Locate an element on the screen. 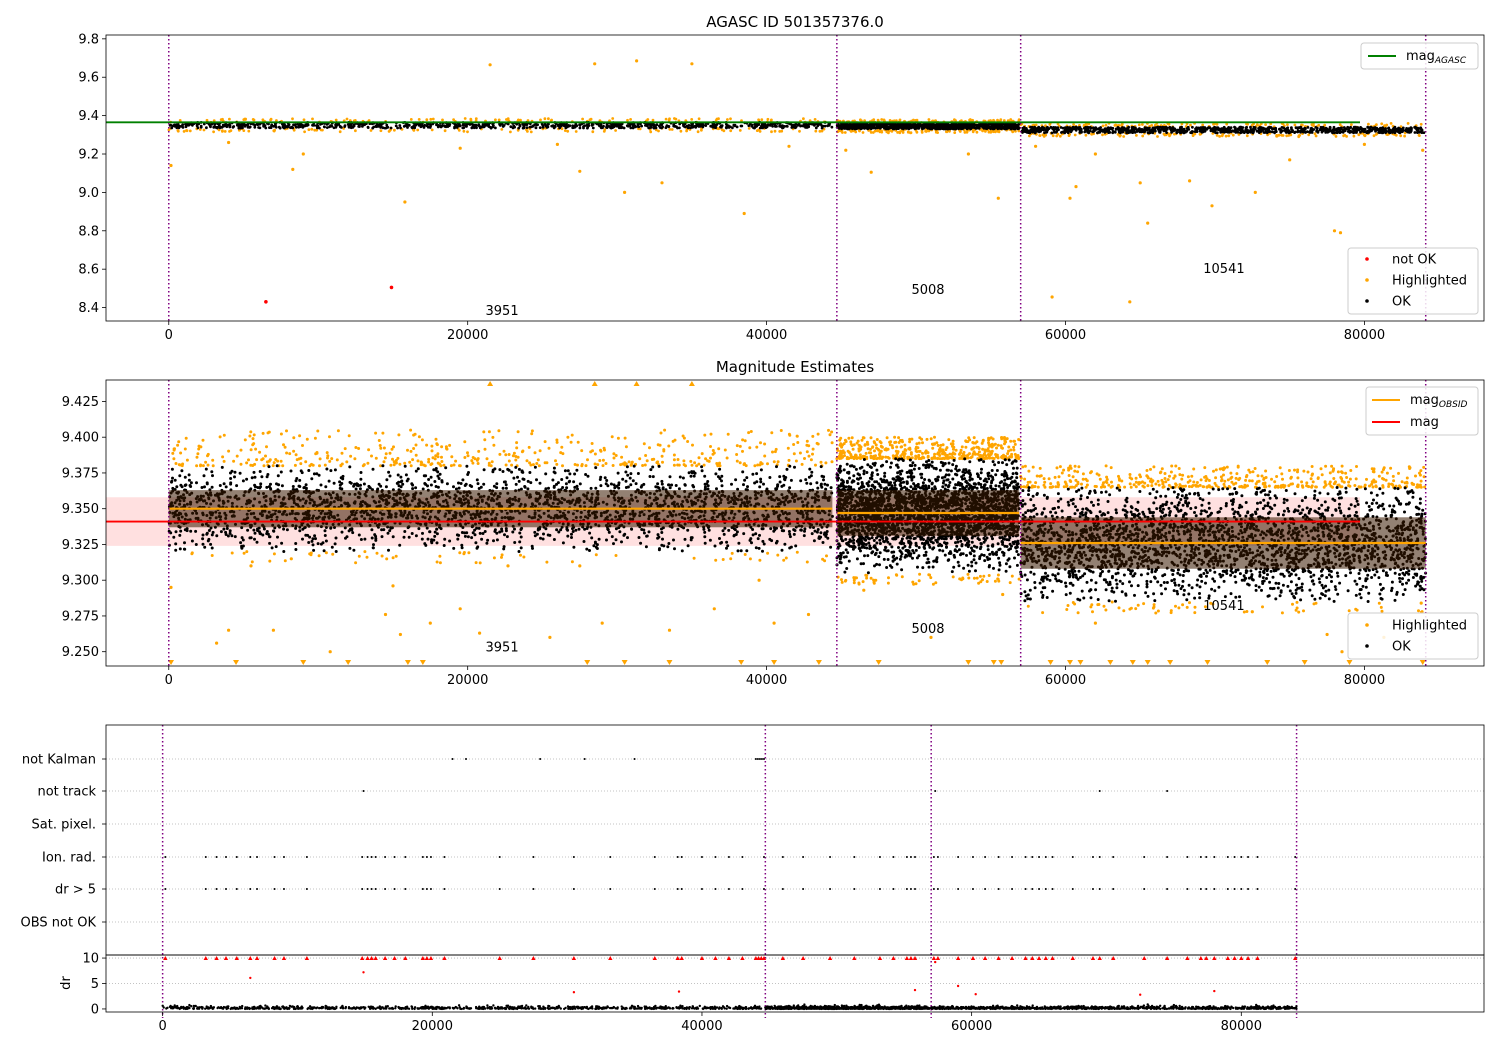  legend-point-label: not OK is located at coordinates (1414, 260).